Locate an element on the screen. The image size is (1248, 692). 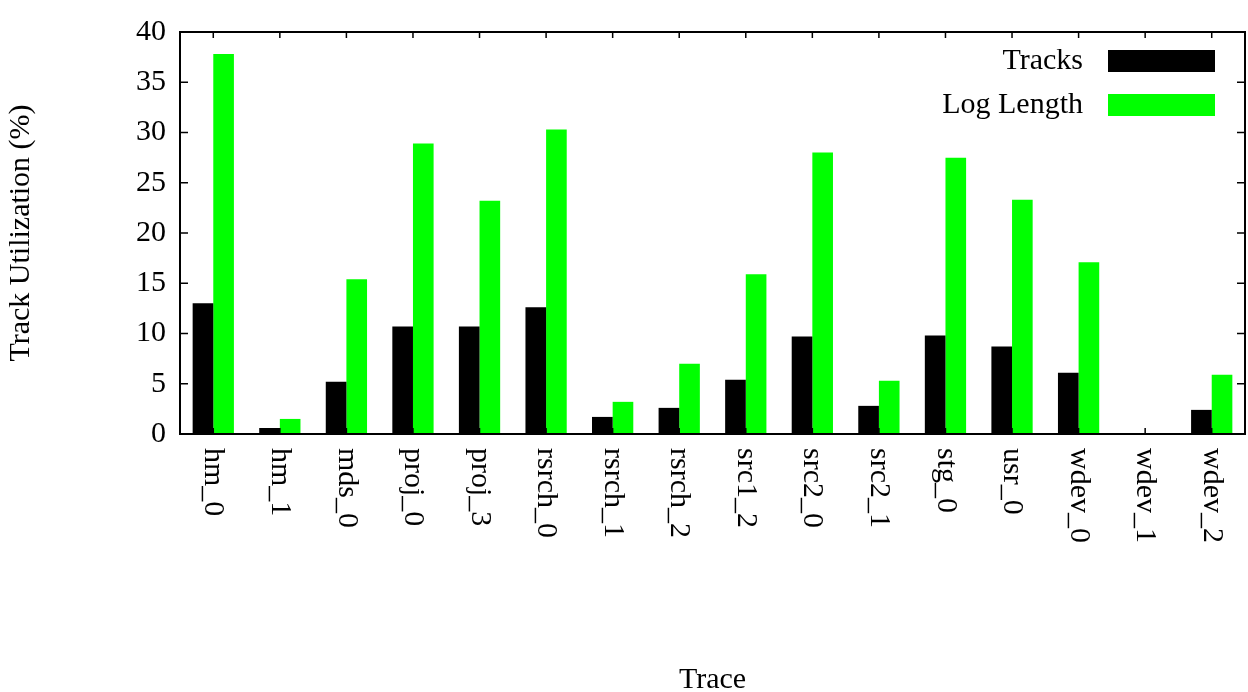
x-tick-label: stg_0 is located at coordinates (948, 481).